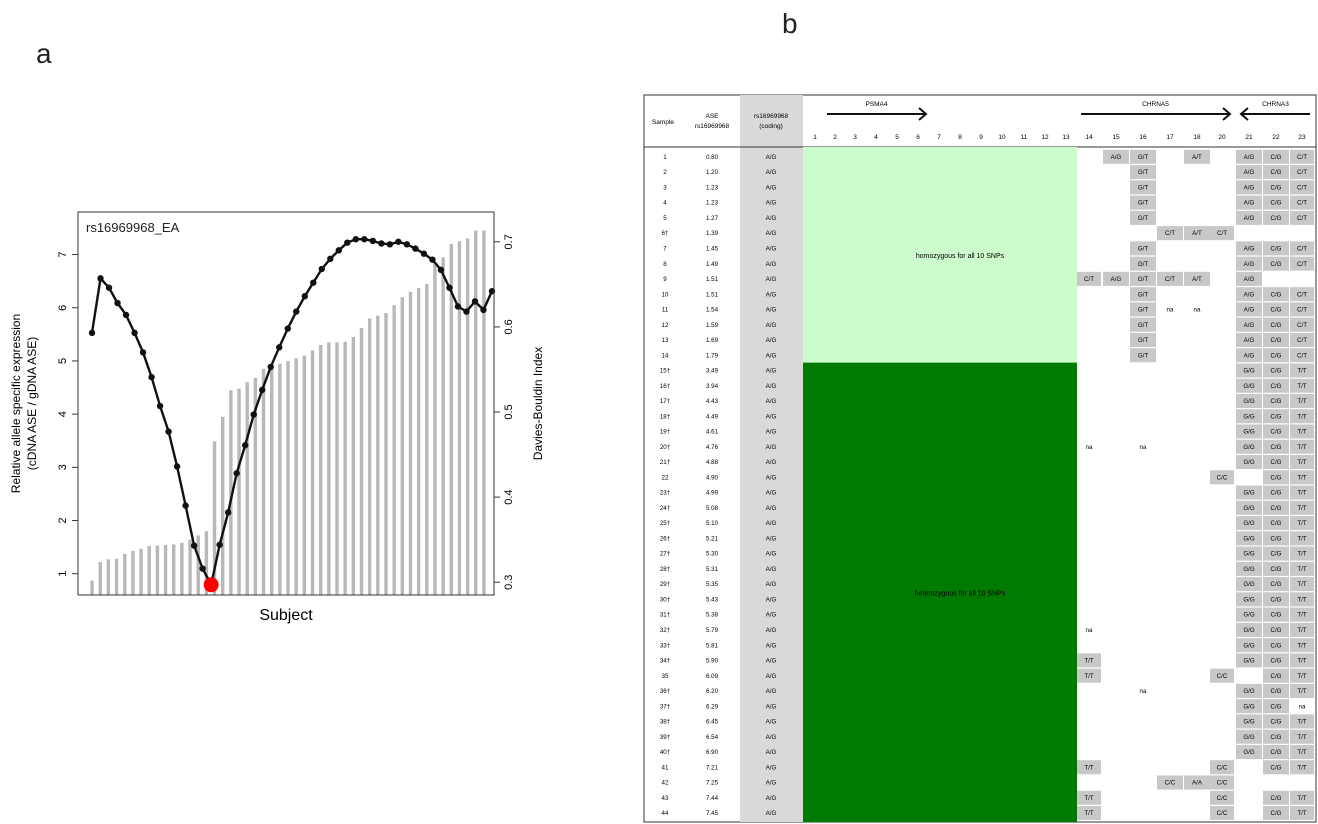 The image size is (1318, 824). Describe the element at coordinates (665, 294) in the screenshot. I see `cell-sample: 10` at that location.